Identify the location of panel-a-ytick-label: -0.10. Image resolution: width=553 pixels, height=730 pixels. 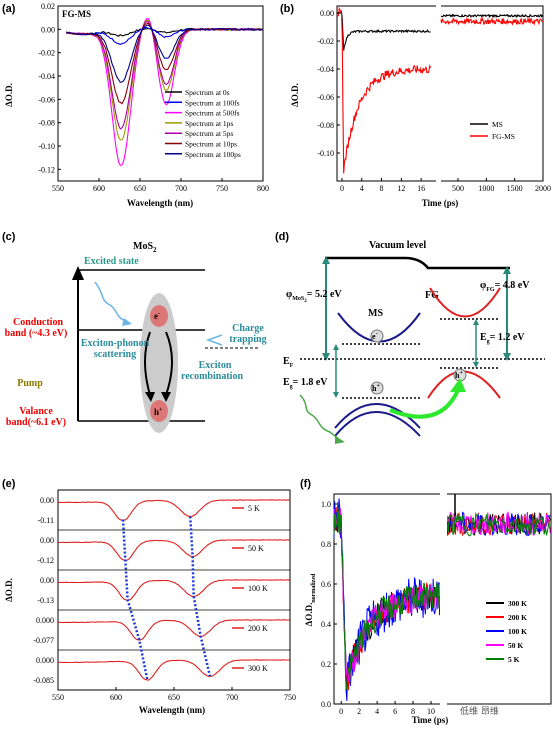
(46, 146).